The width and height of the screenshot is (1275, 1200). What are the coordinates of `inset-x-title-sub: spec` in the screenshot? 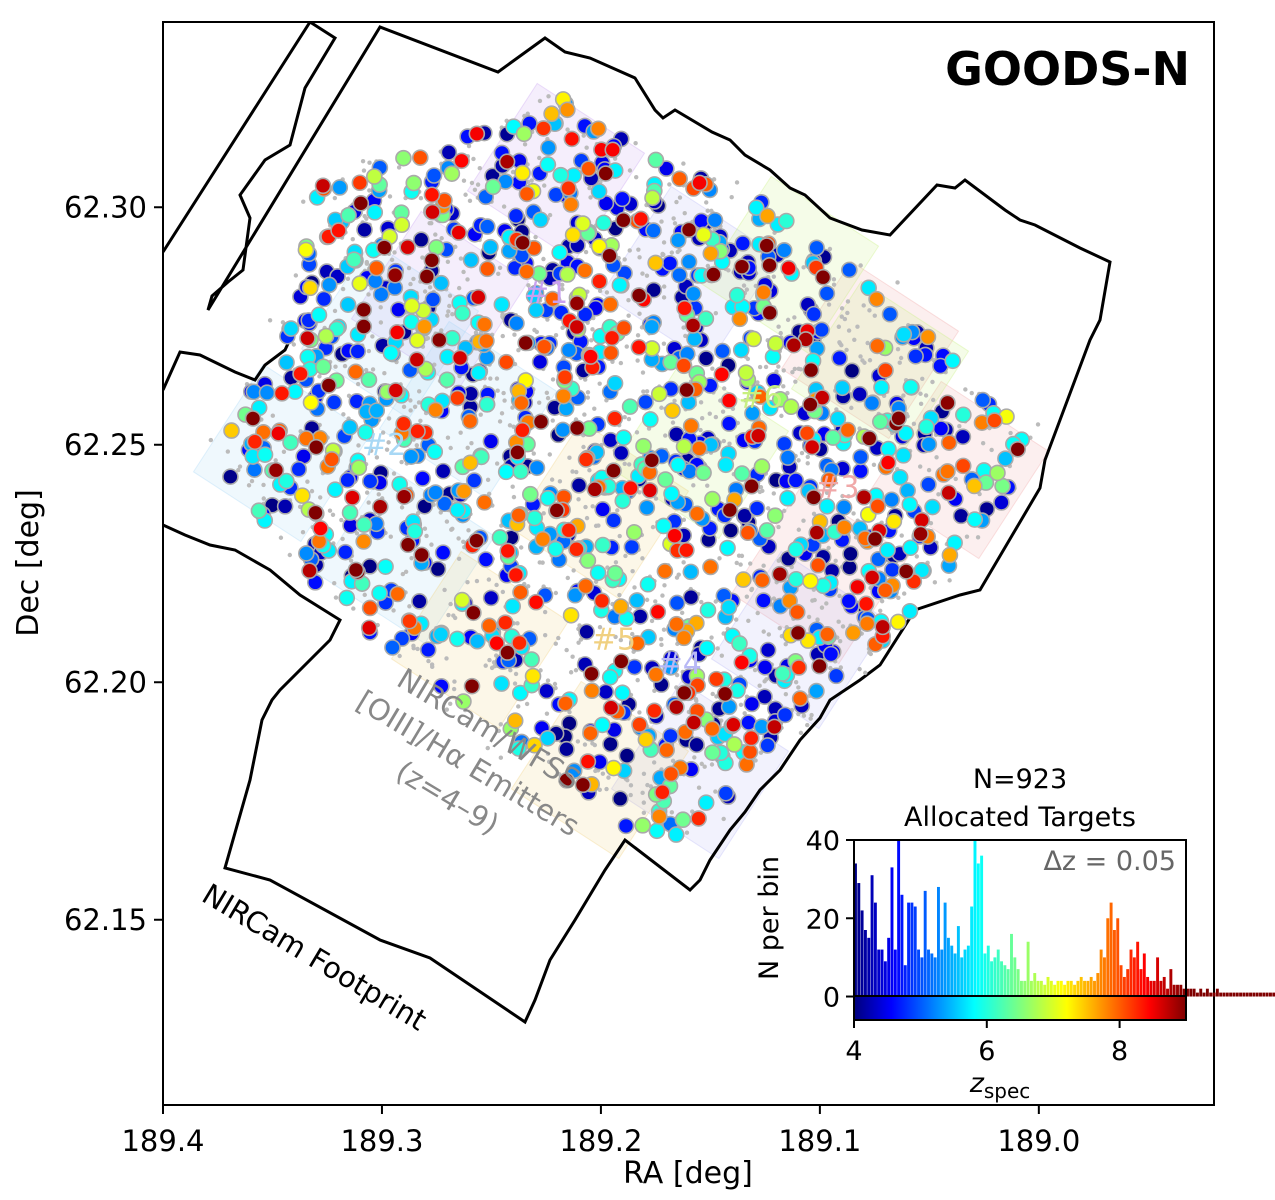 It's located at (1007, 1091).